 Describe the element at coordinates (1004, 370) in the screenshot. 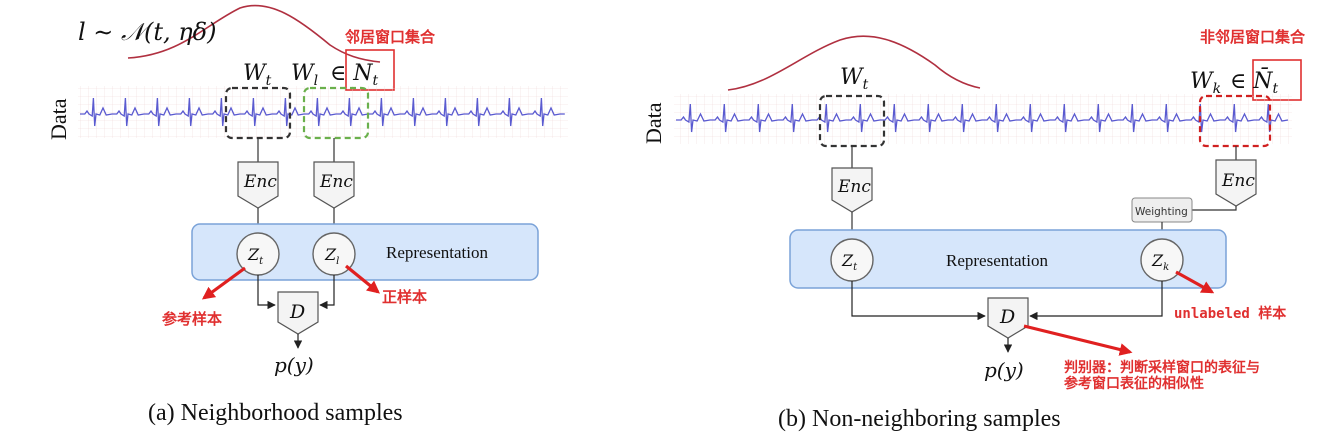

I see `output-label-b: p(y)` at that location.